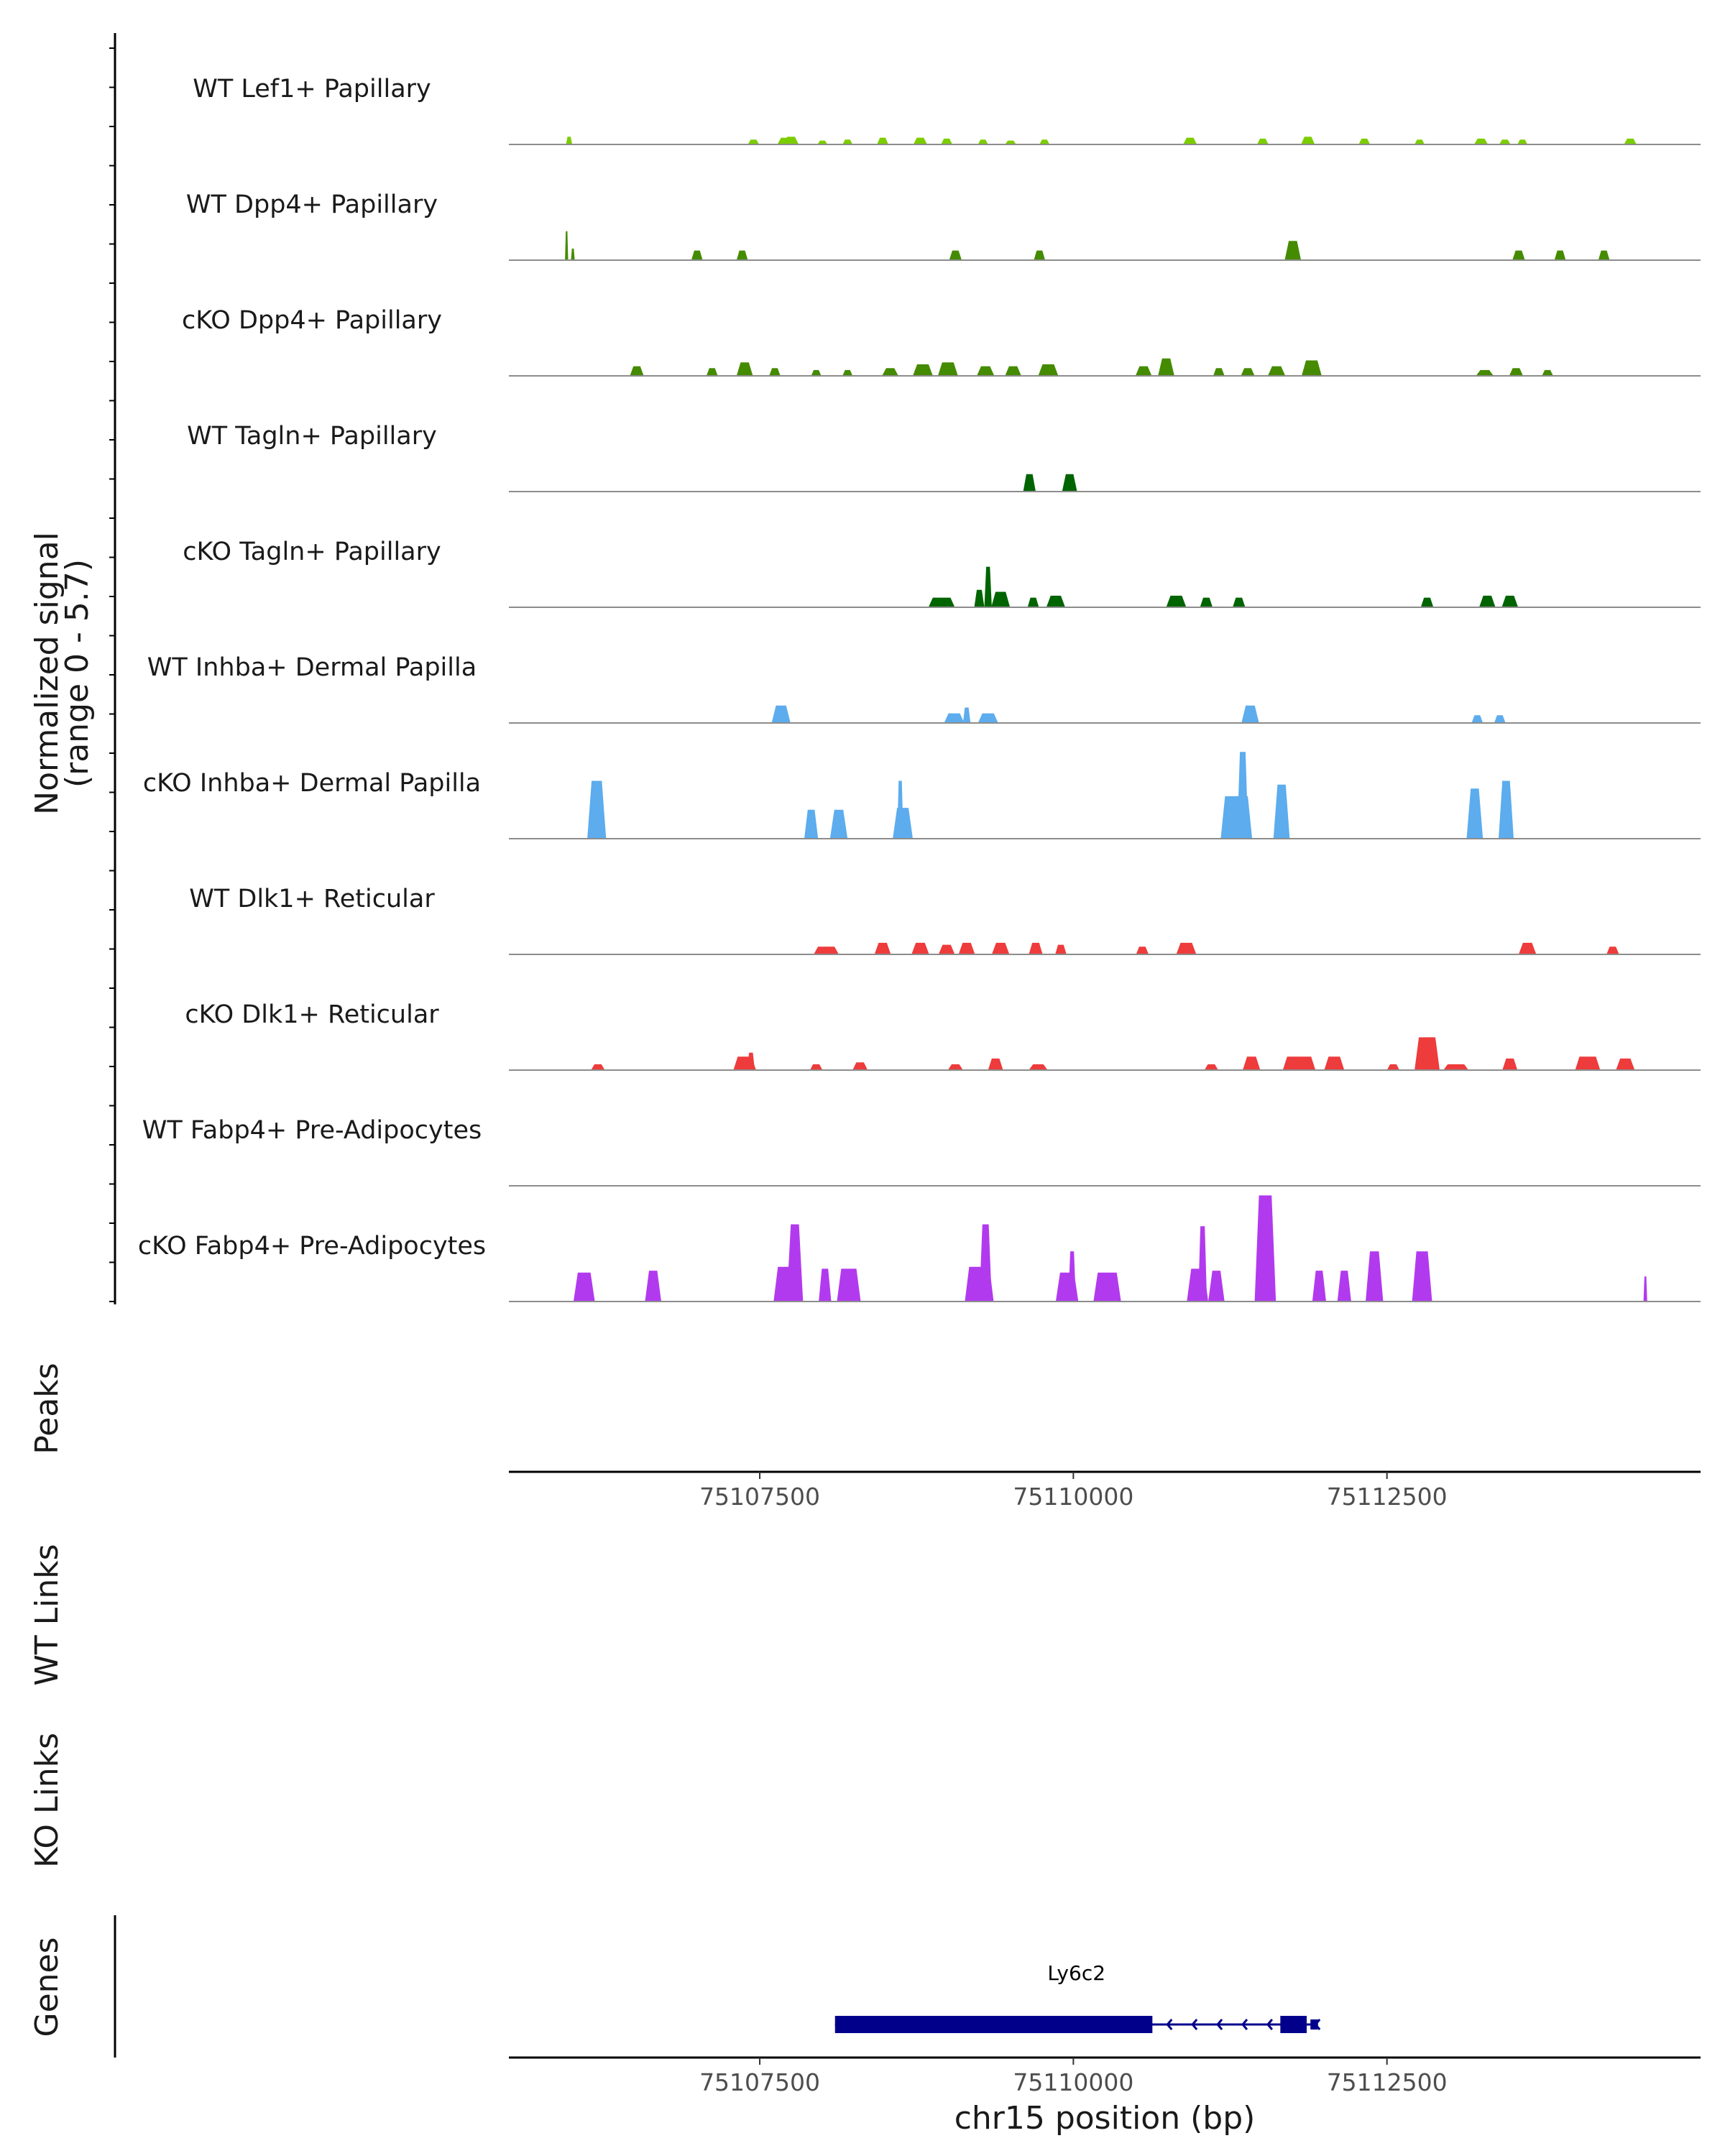 The width and height of the screenshot is (1725, 2156). I want to click on track-label: WT Dlk1+ Reticular, so click(312, 899).